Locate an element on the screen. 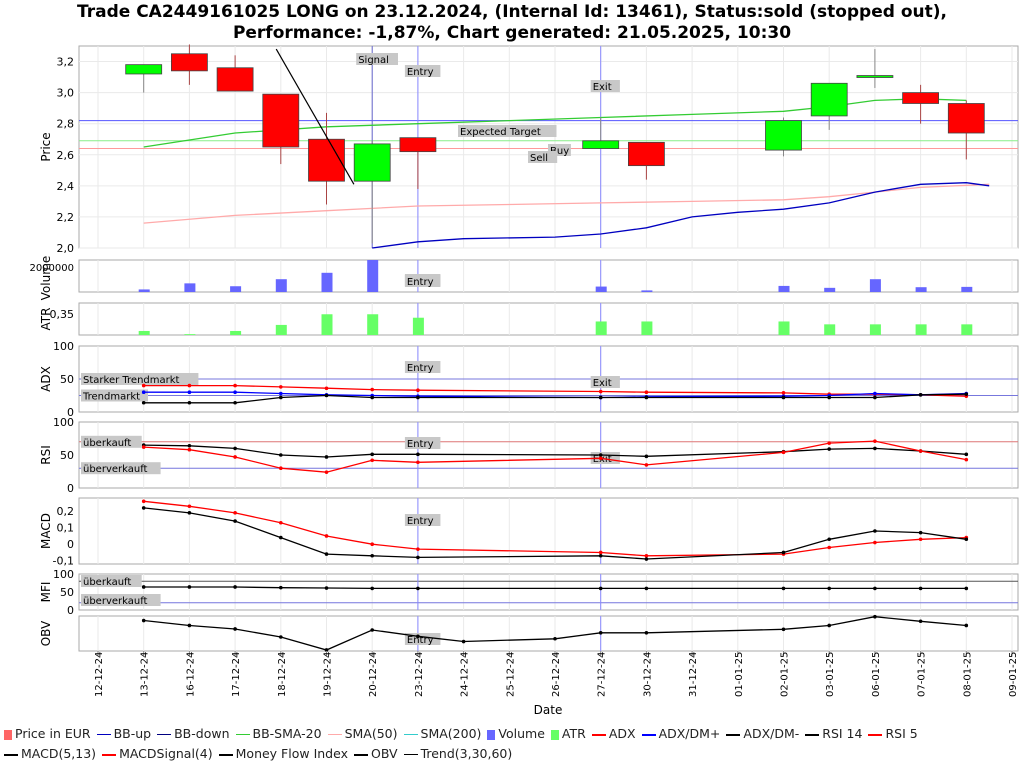  x-tick-label: 13-12-24 is located at coordinates (145, 674).